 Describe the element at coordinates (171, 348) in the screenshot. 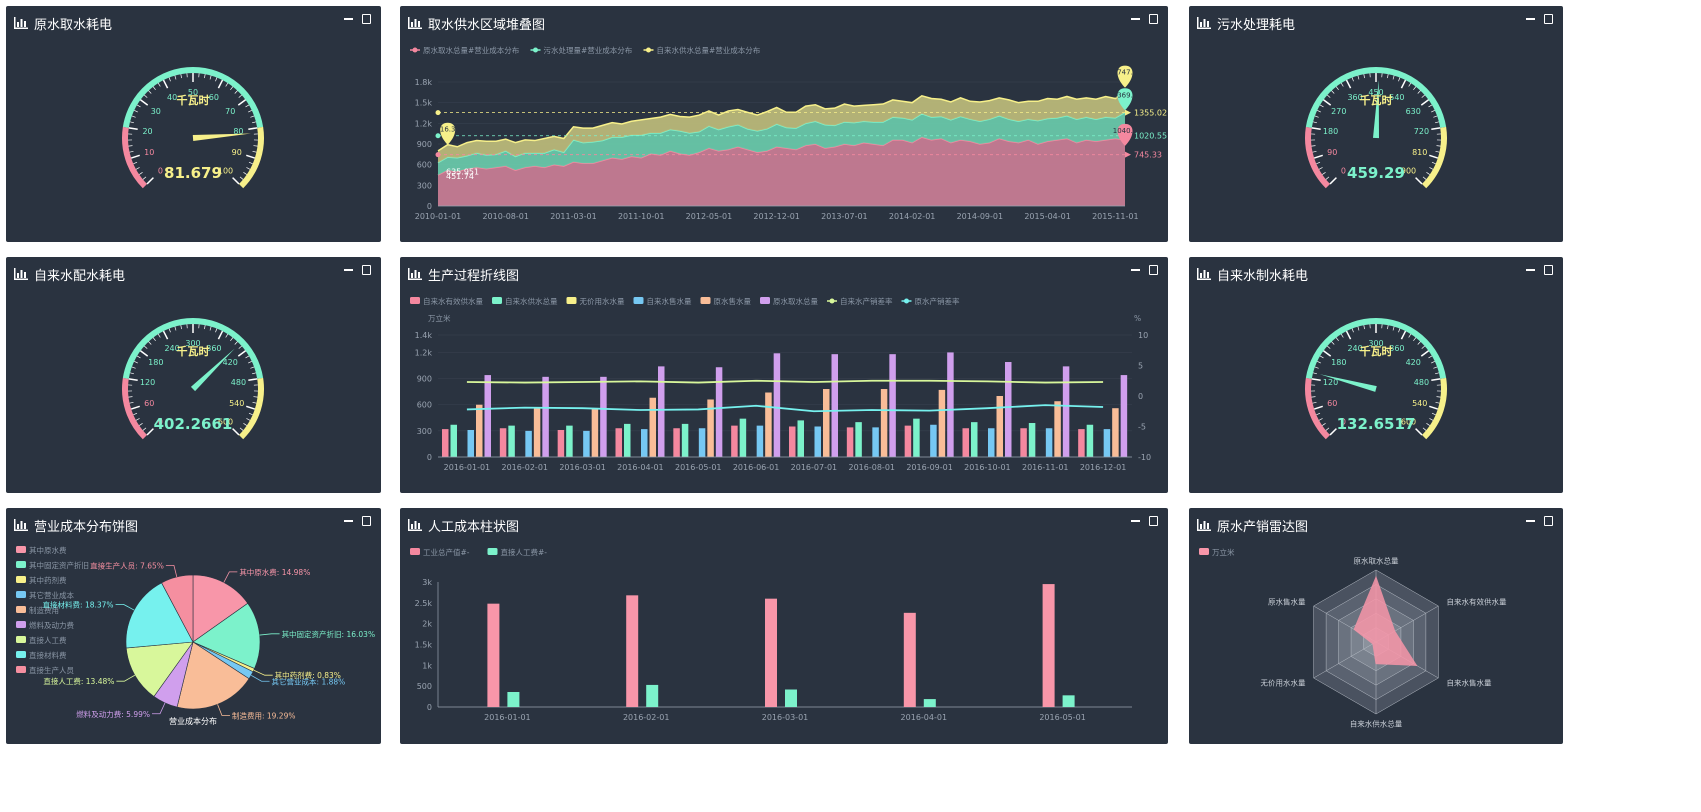

I see `gauge-tick-label: 240` at that location.